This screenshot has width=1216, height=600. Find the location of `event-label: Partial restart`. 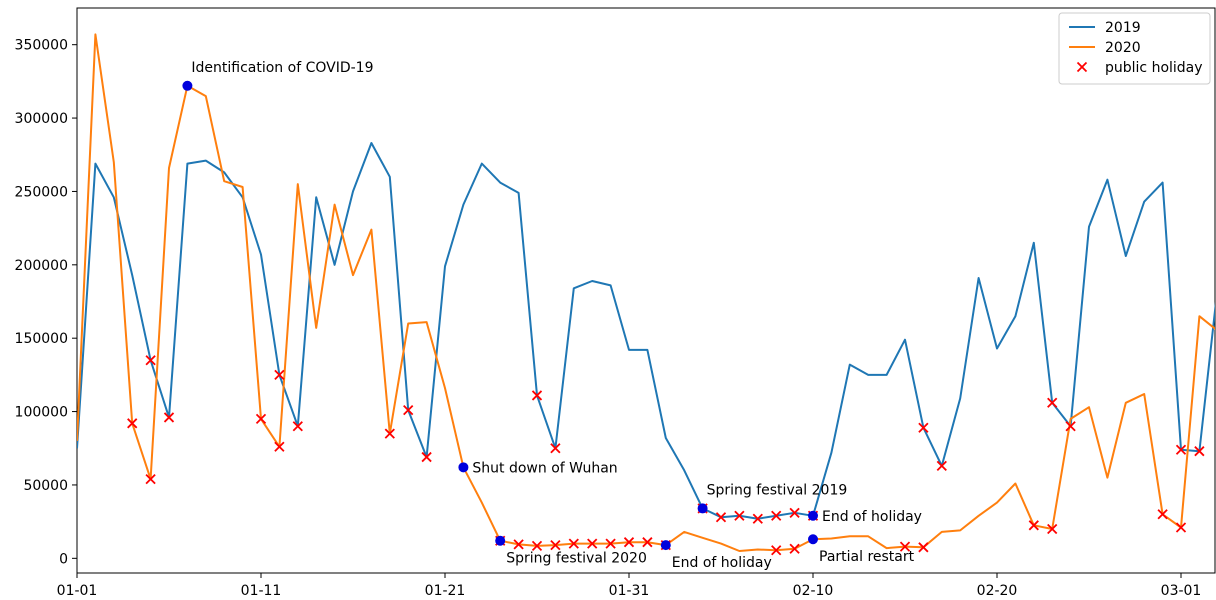

event-label: Partial restart is located at coordinates (867, 557).